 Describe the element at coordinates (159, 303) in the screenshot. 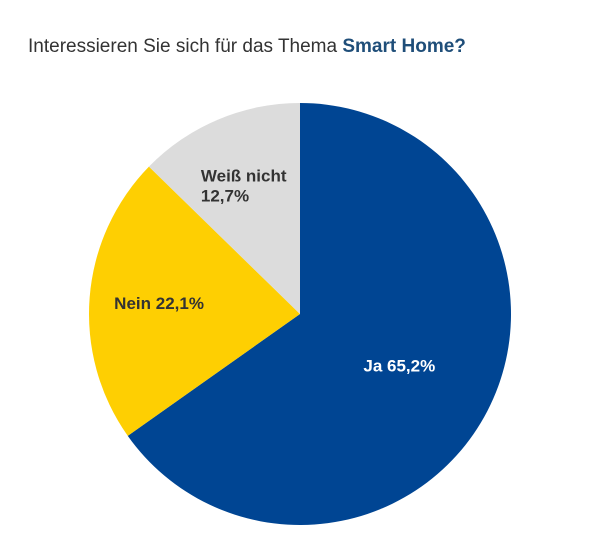

I see `pie-label-nein: Nein 22,1%` at that location.